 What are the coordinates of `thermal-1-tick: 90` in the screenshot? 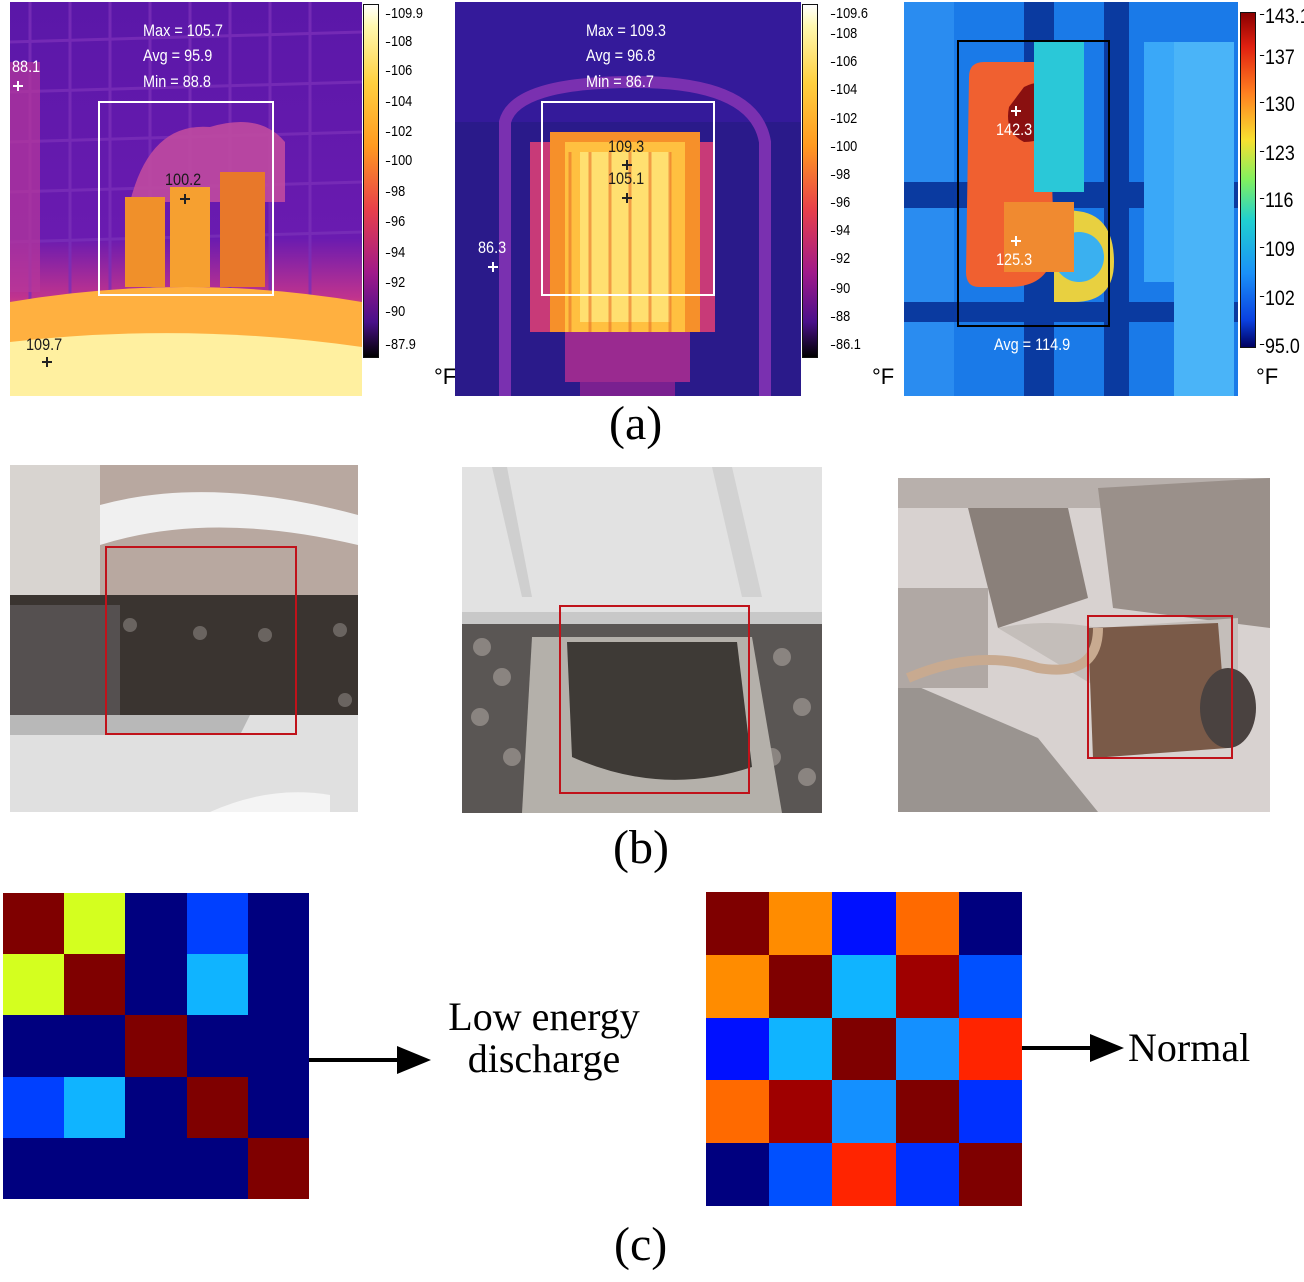 It's located at (395, 311).